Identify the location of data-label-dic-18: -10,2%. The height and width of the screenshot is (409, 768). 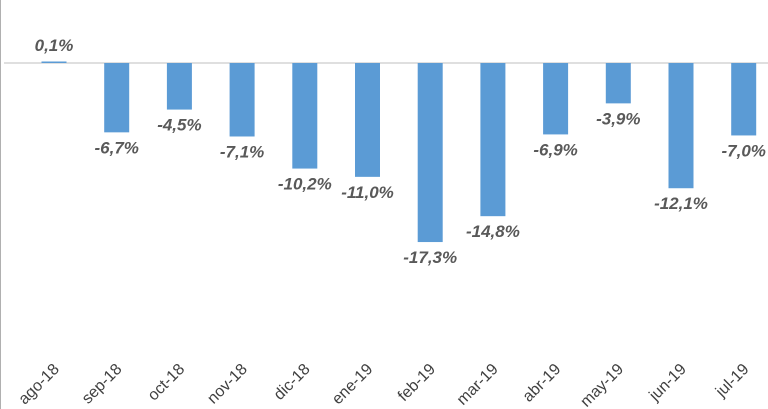
(305, 184).